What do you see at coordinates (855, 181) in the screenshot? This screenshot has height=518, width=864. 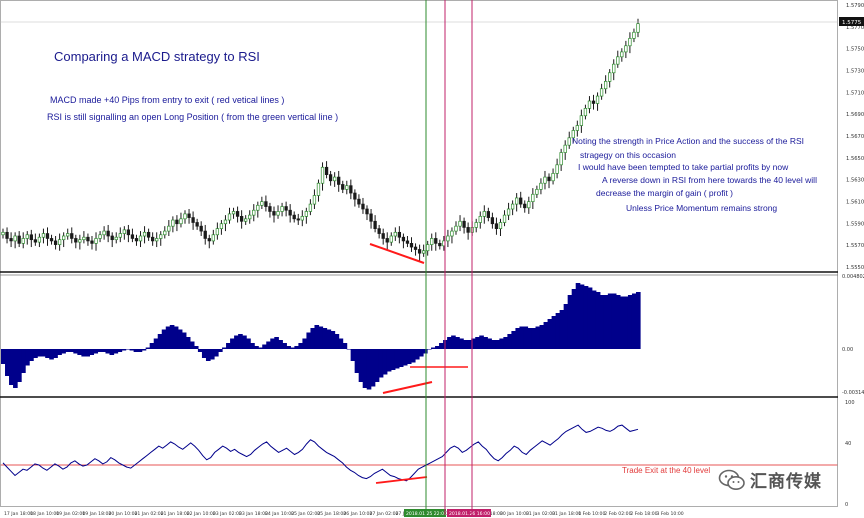 I see `price-tick-label: 1.5630` at bounding box center [855, 181].